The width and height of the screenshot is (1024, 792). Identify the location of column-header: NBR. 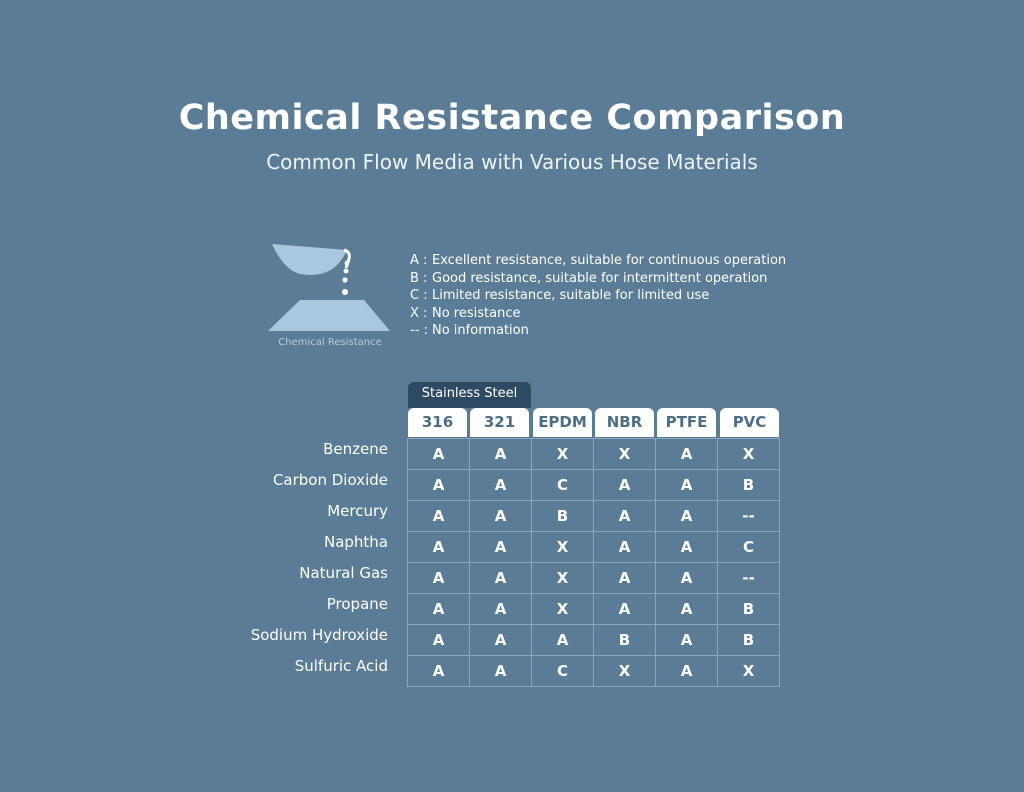
(624, 422).